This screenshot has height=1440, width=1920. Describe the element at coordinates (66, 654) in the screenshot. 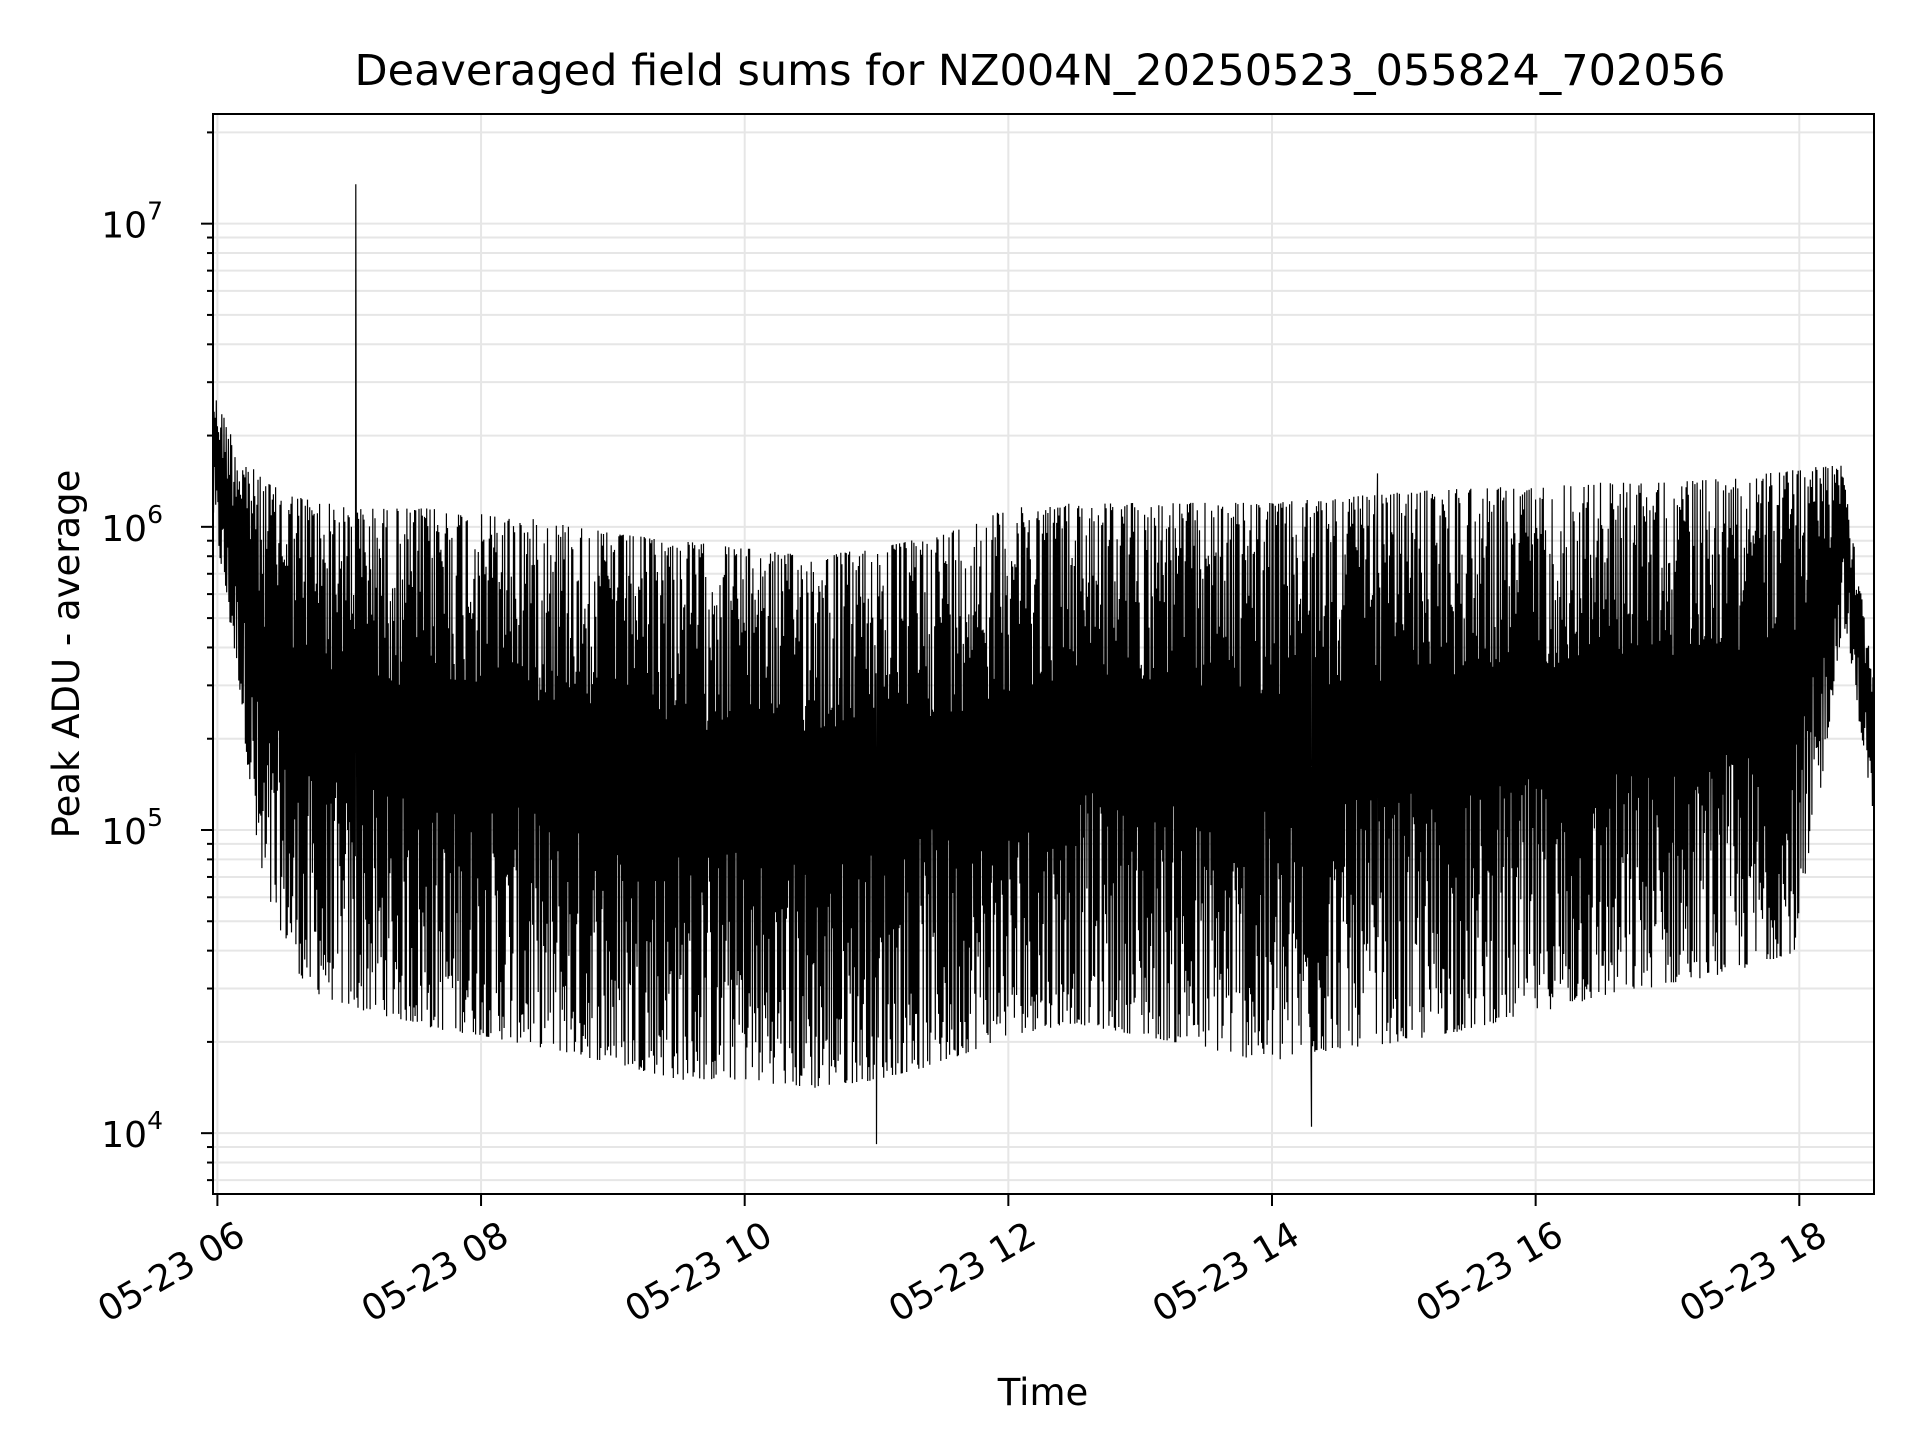

I see `y-axis-label: Peak ADU - average` at that location.